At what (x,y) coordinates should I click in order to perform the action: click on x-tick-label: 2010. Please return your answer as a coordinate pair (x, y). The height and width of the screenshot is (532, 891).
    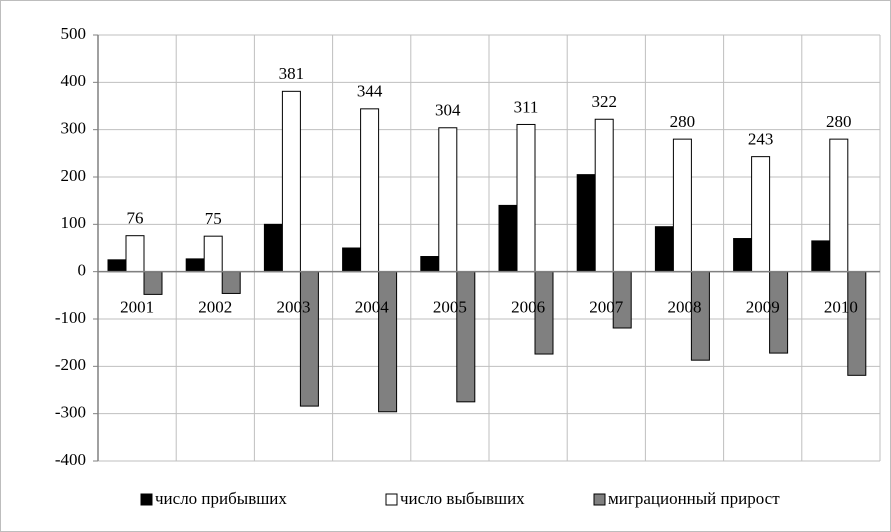
    Looking at the image, I should click on (841, 307).